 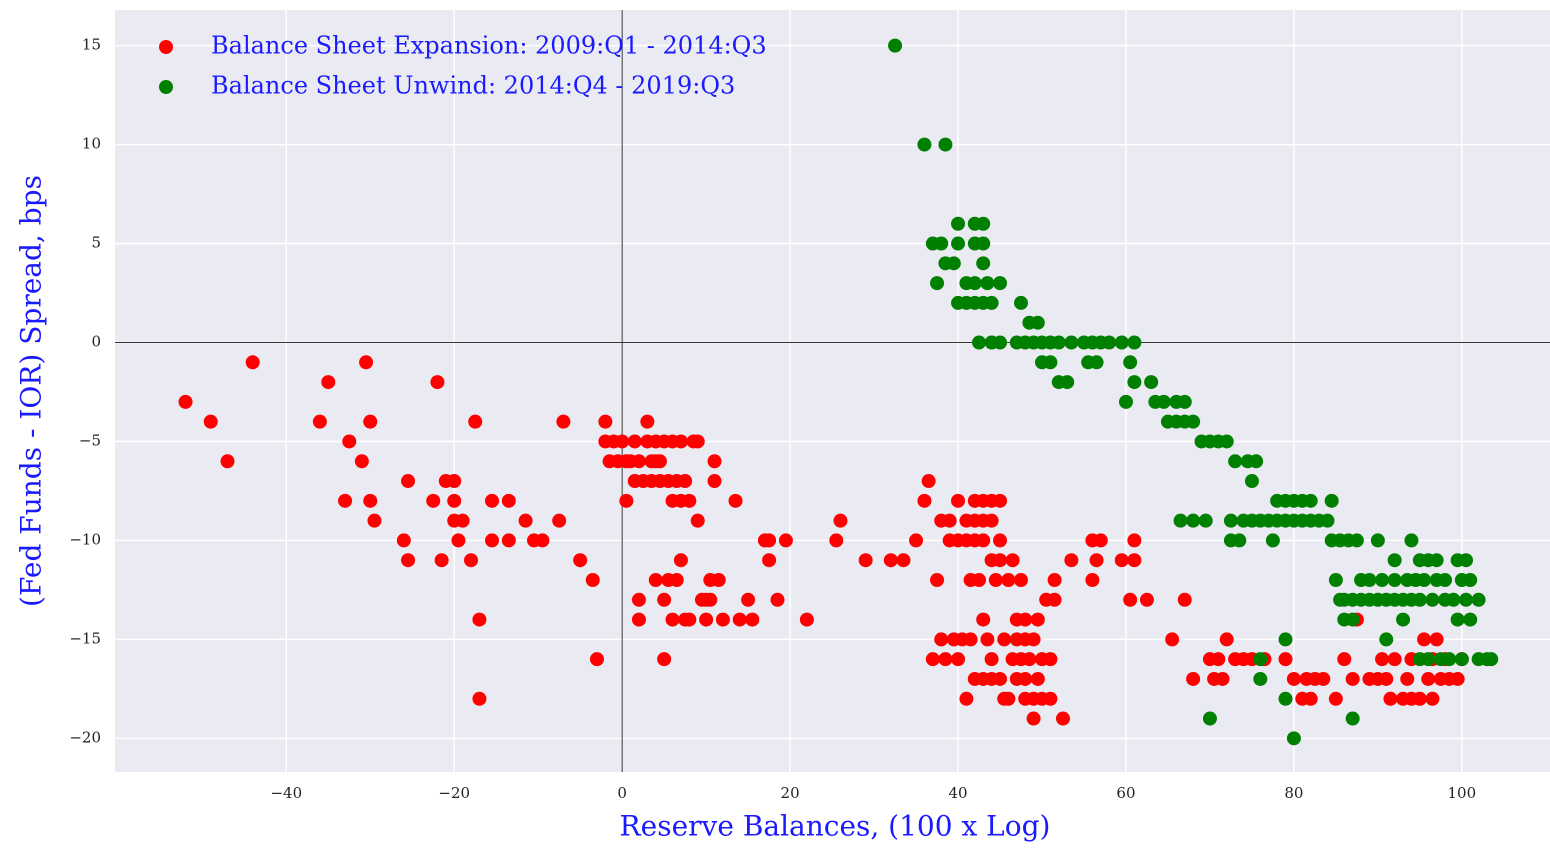 What do you see at coordinates (91, 144) in the screenshot?
I see `y-tick-label: 10` at bounding box center [91, 144].